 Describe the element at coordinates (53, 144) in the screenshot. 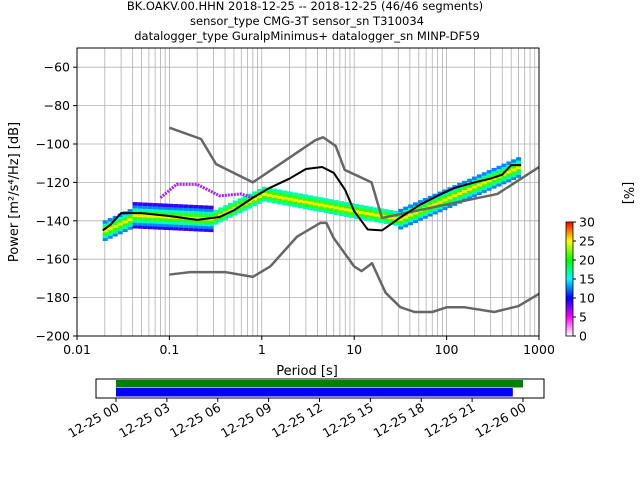

I see `y-tick-label: −100` at that location.